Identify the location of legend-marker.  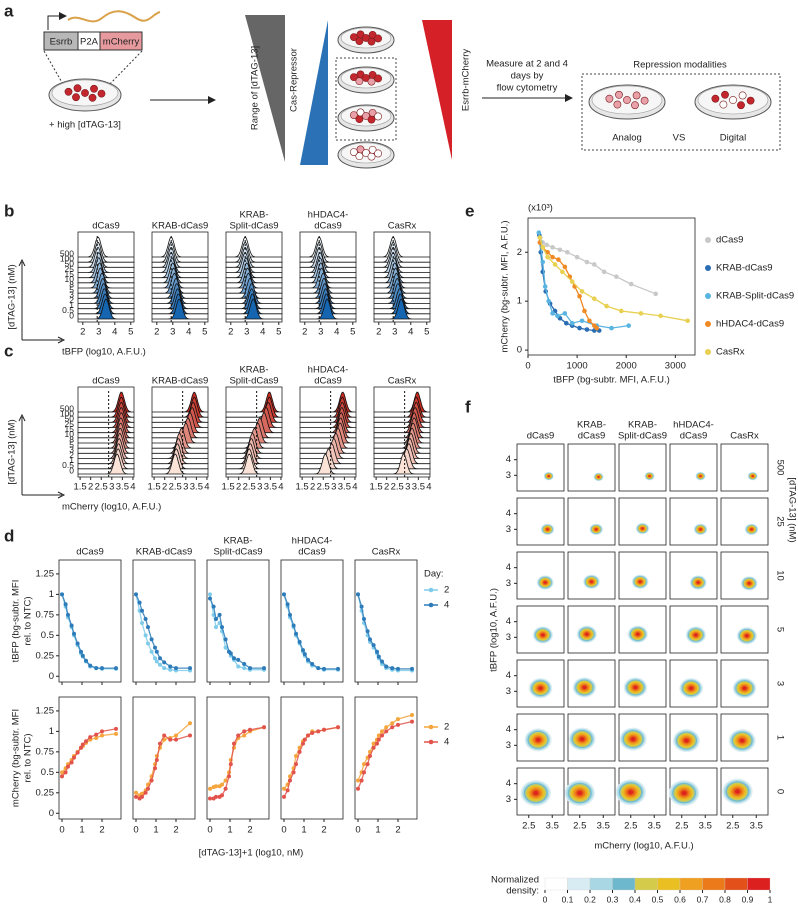
(708, 240).